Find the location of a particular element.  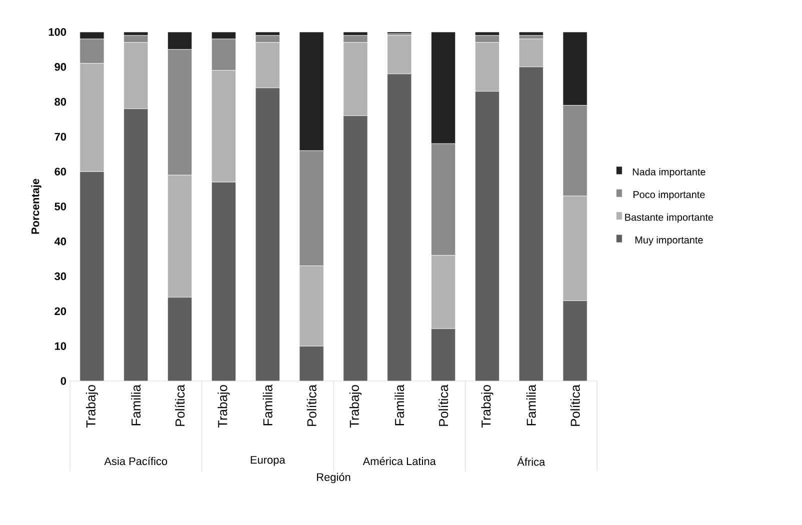

legend-label: Poco importante is located at coordinates (669, 195).